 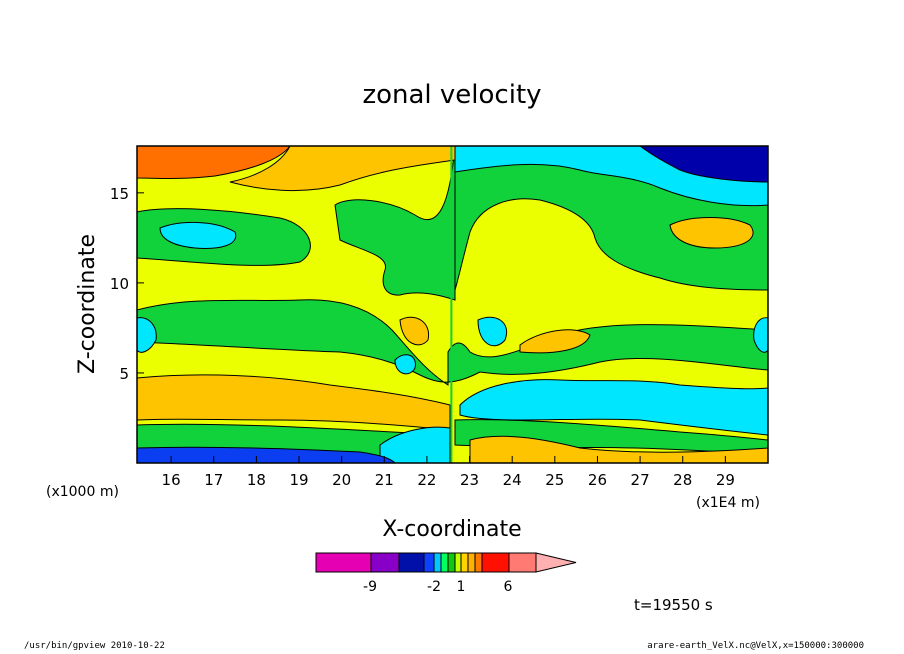 I want to click on y-tick-label: 10, so click(x=119, y=284).